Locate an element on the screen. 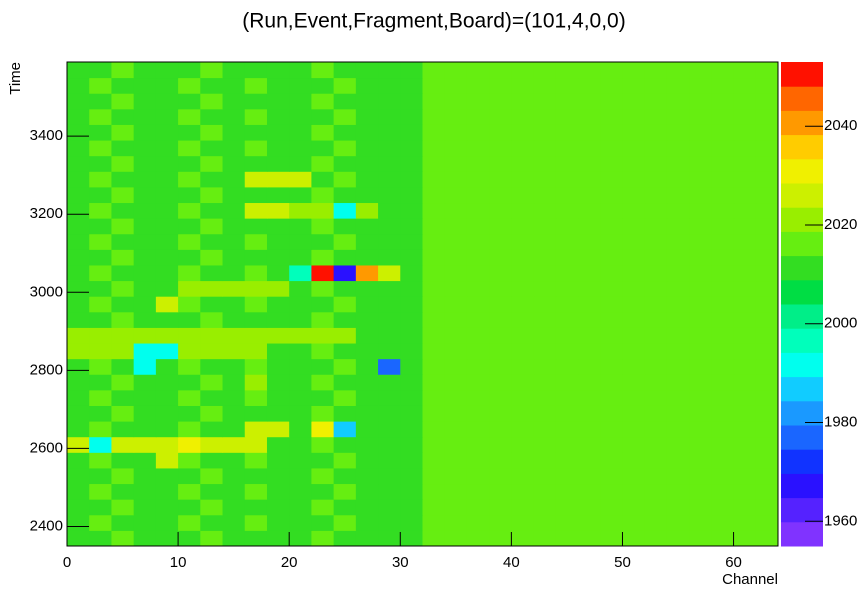 Image resolution: width=868 pixels, height=591 pixels. x-tick-label: 10 is located at coordinates (178, 562).